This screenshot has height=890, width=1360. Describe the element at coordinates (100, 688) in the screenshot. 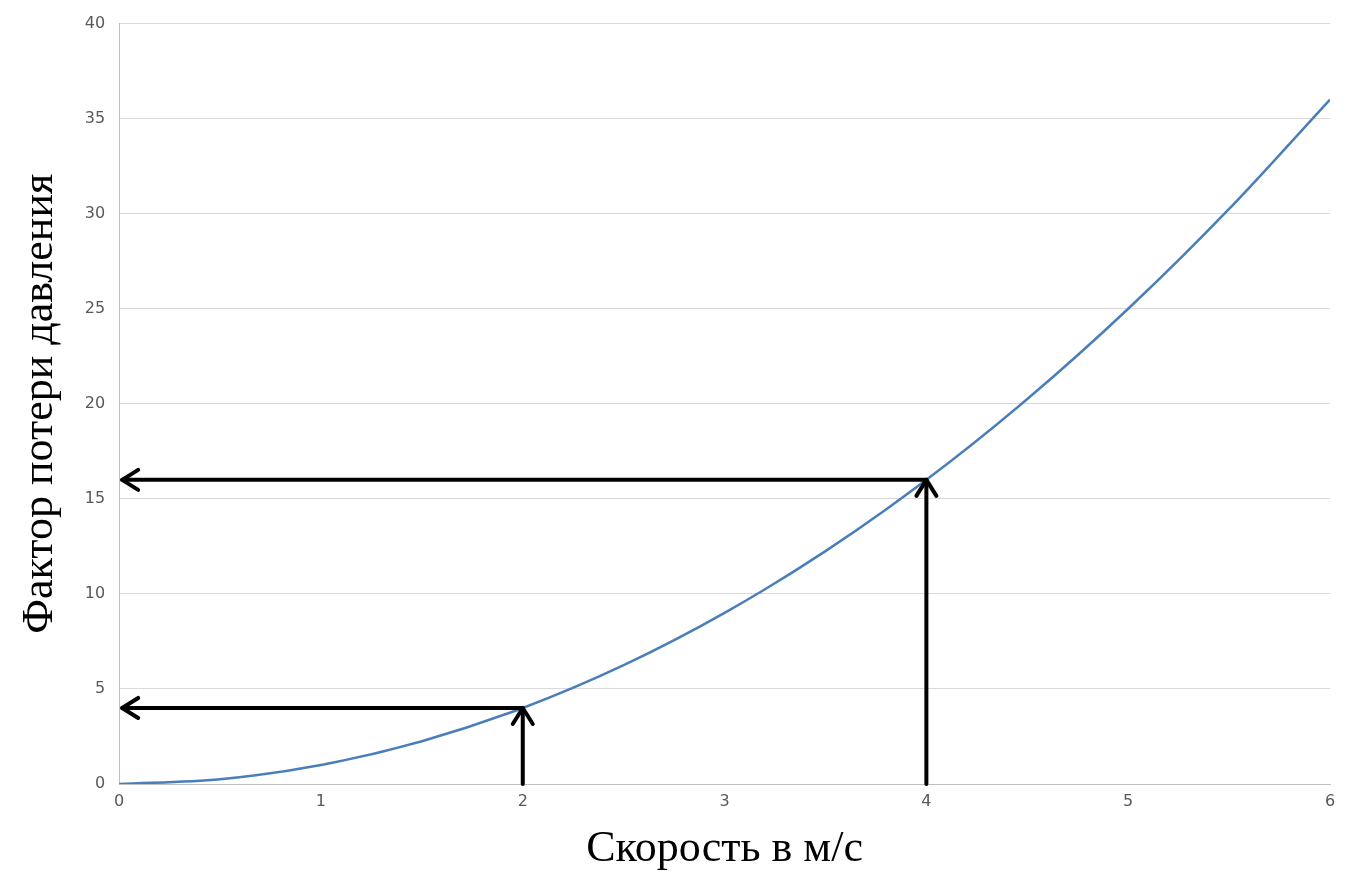

I see `y-tick-label: 5` at that location.